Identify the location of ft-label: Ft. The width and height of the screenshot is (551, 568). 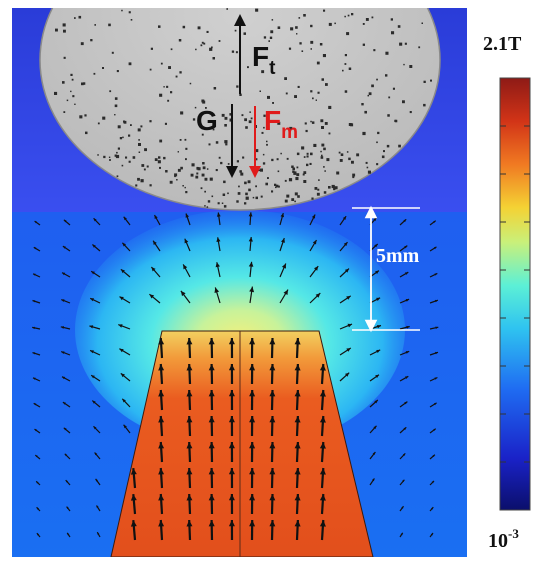
(264, 60).